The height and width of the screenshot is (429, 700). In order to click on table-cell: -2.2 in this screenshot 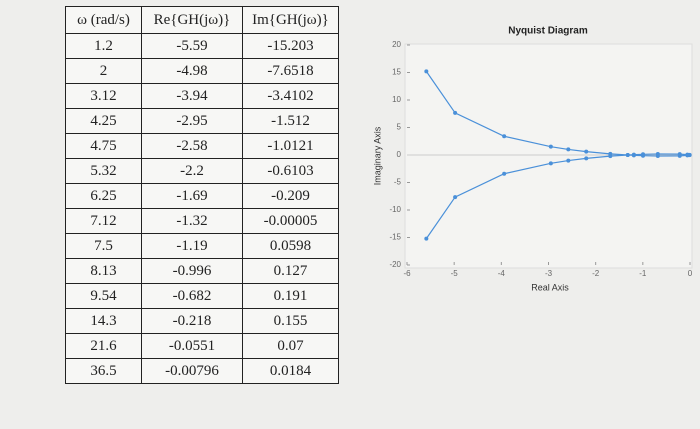, I will do `click(192, 171)`.